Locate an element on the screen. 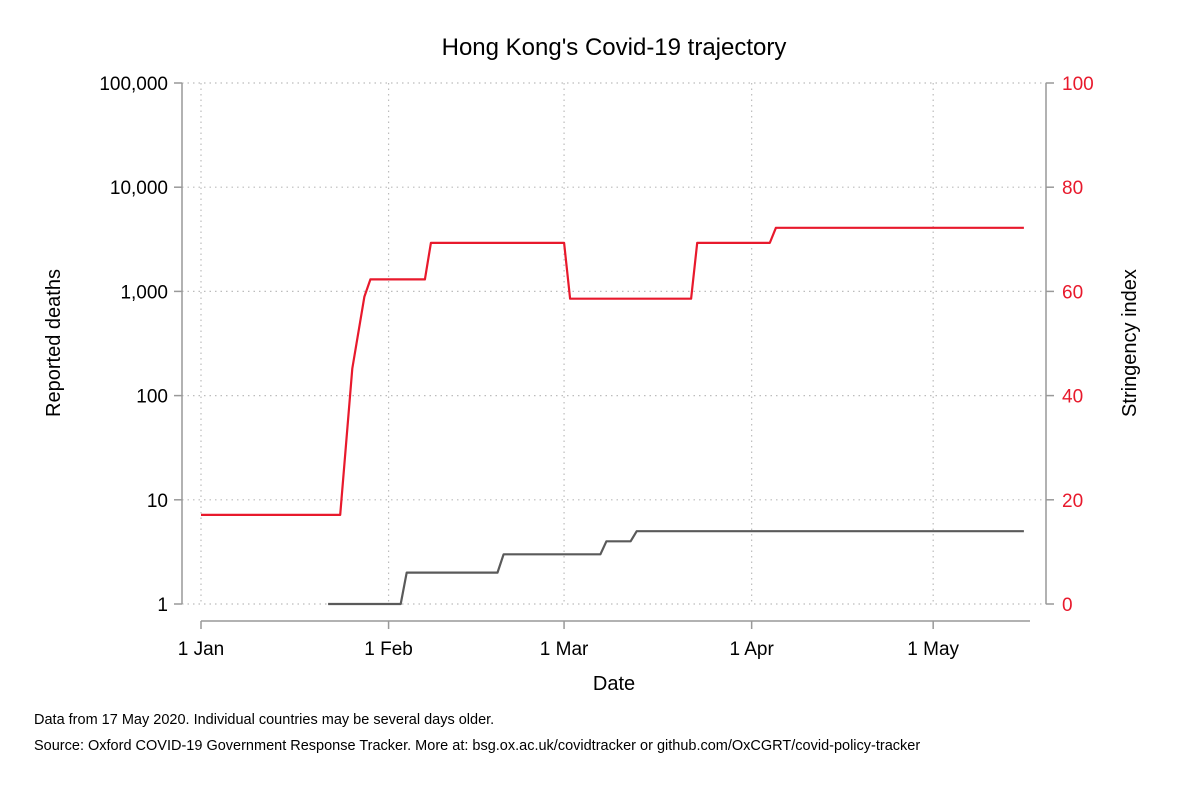 The width and height of the screenshot is (1184, 789). y-right-tick-label: 60 is located at coordinates (1072, 292).